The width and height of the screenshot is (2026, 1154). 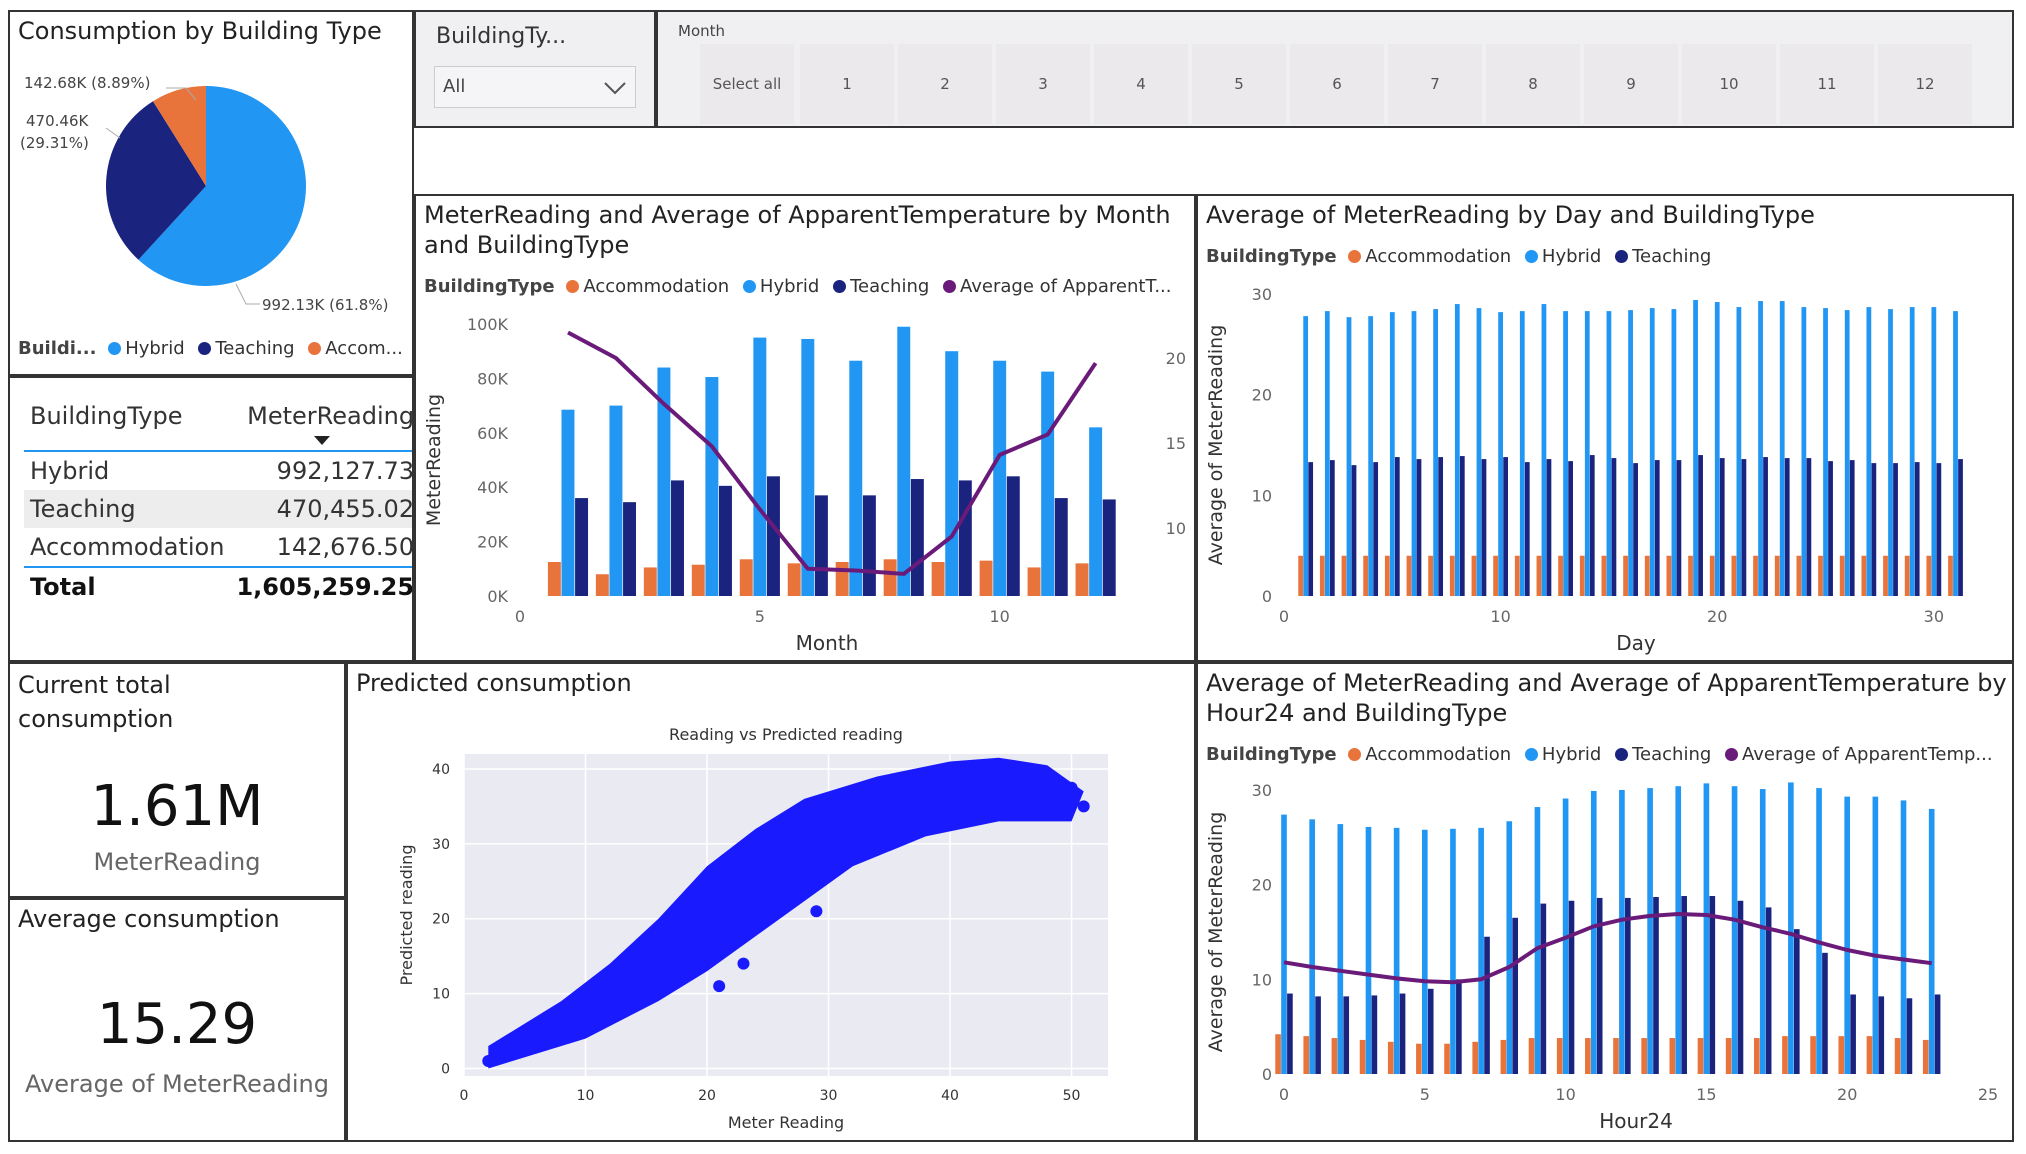 I want to click on table-row: Accommodation 142,676.50, so click(x=222, y=547).